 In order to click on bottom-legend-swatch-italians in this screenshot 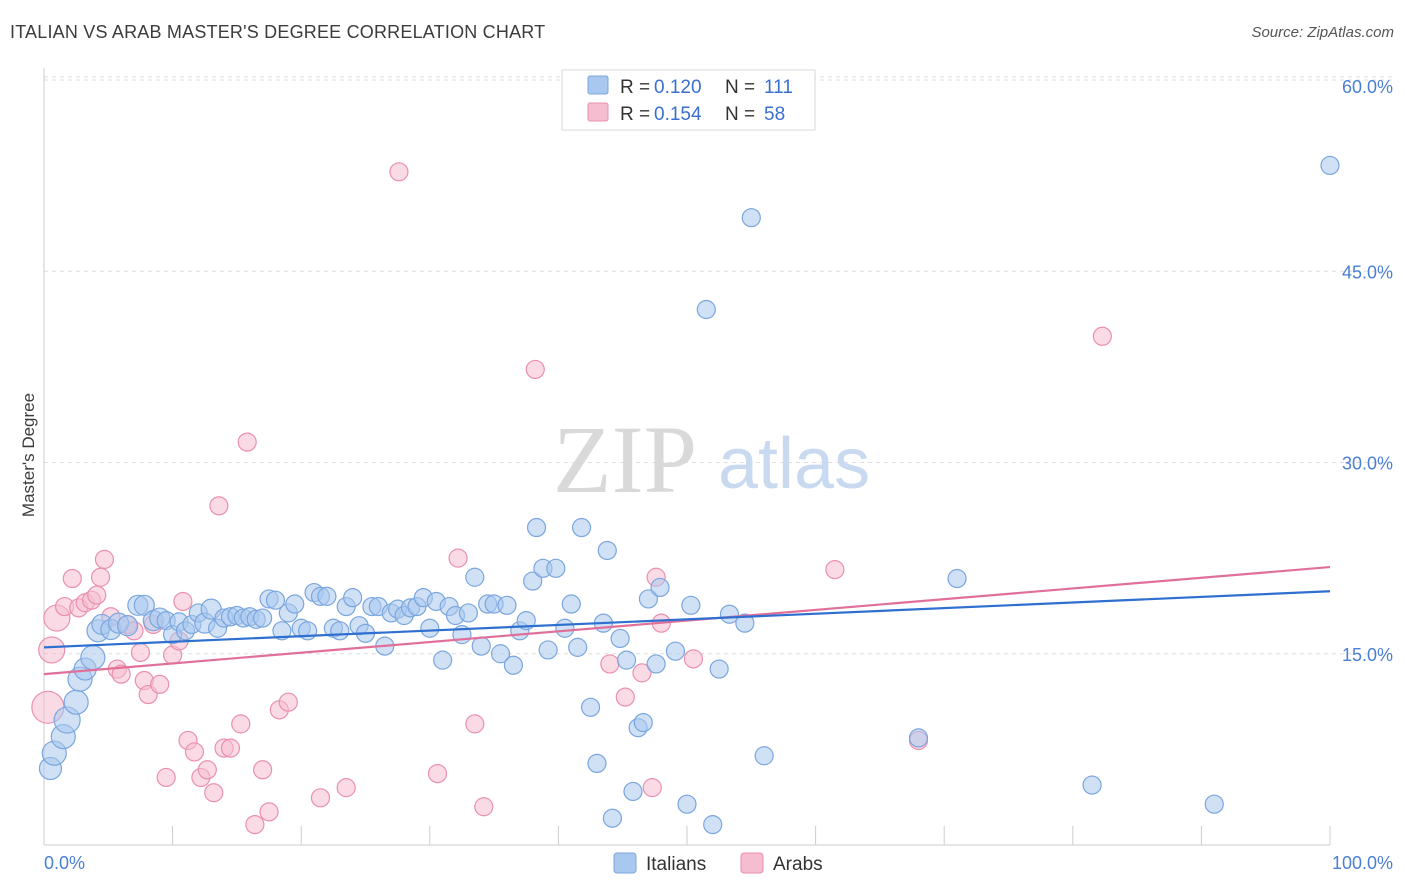, I will do `click(625, 863)`.